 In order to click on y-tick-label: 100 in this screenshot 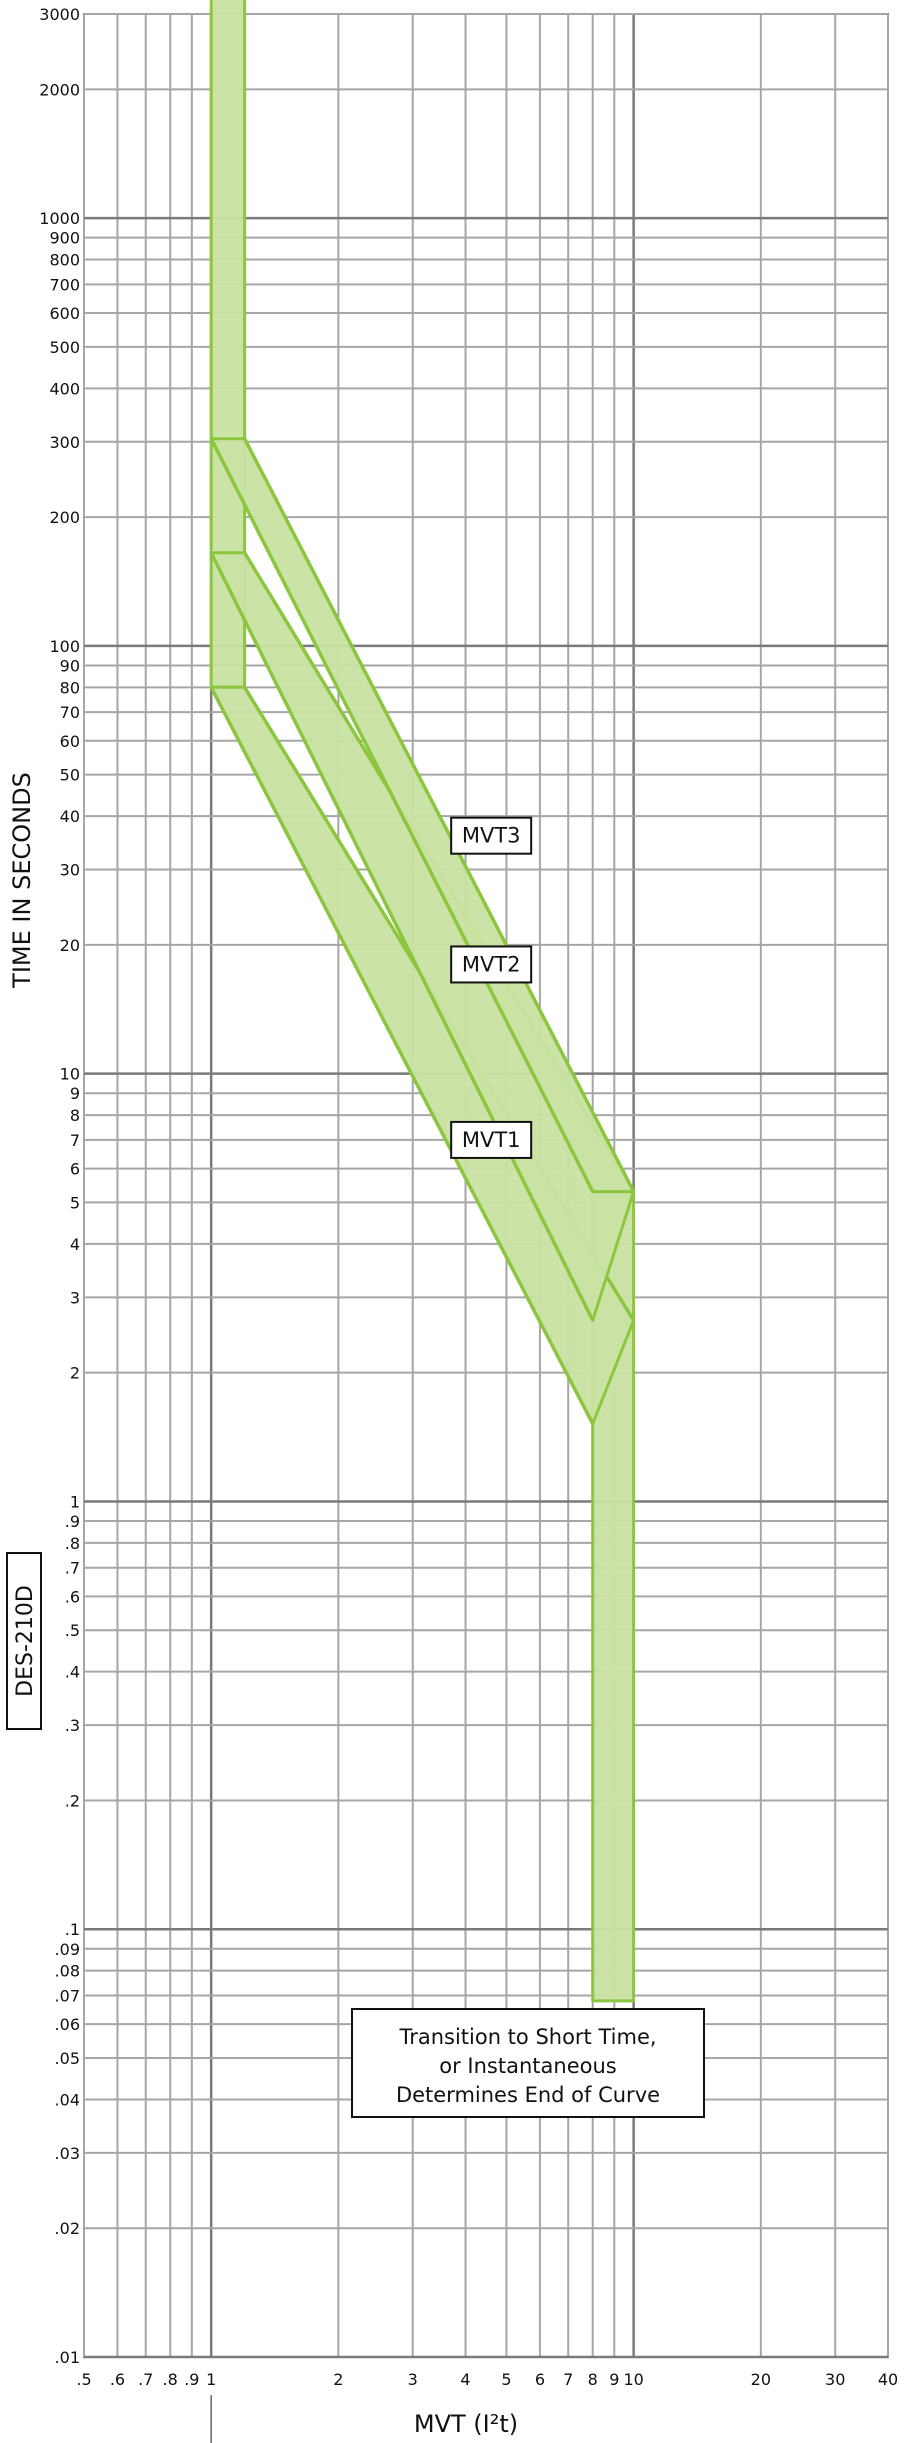, I will do `click(64, 646)`.